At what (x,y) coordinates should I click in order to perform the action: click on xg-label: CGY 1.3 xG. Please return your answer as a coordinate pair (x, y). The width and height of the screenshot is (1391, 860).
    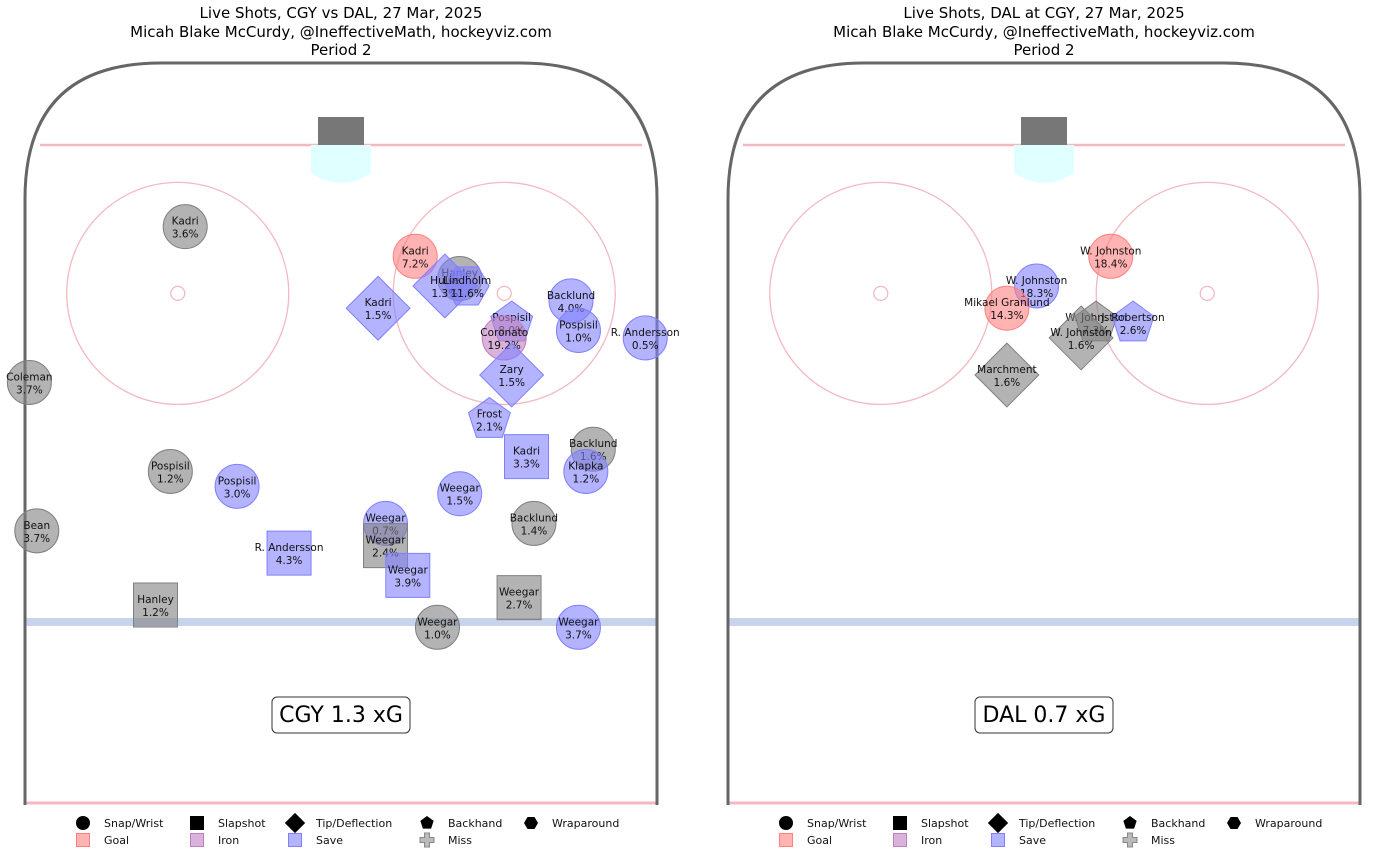
    Looking at the image, I should click on (341, 715).